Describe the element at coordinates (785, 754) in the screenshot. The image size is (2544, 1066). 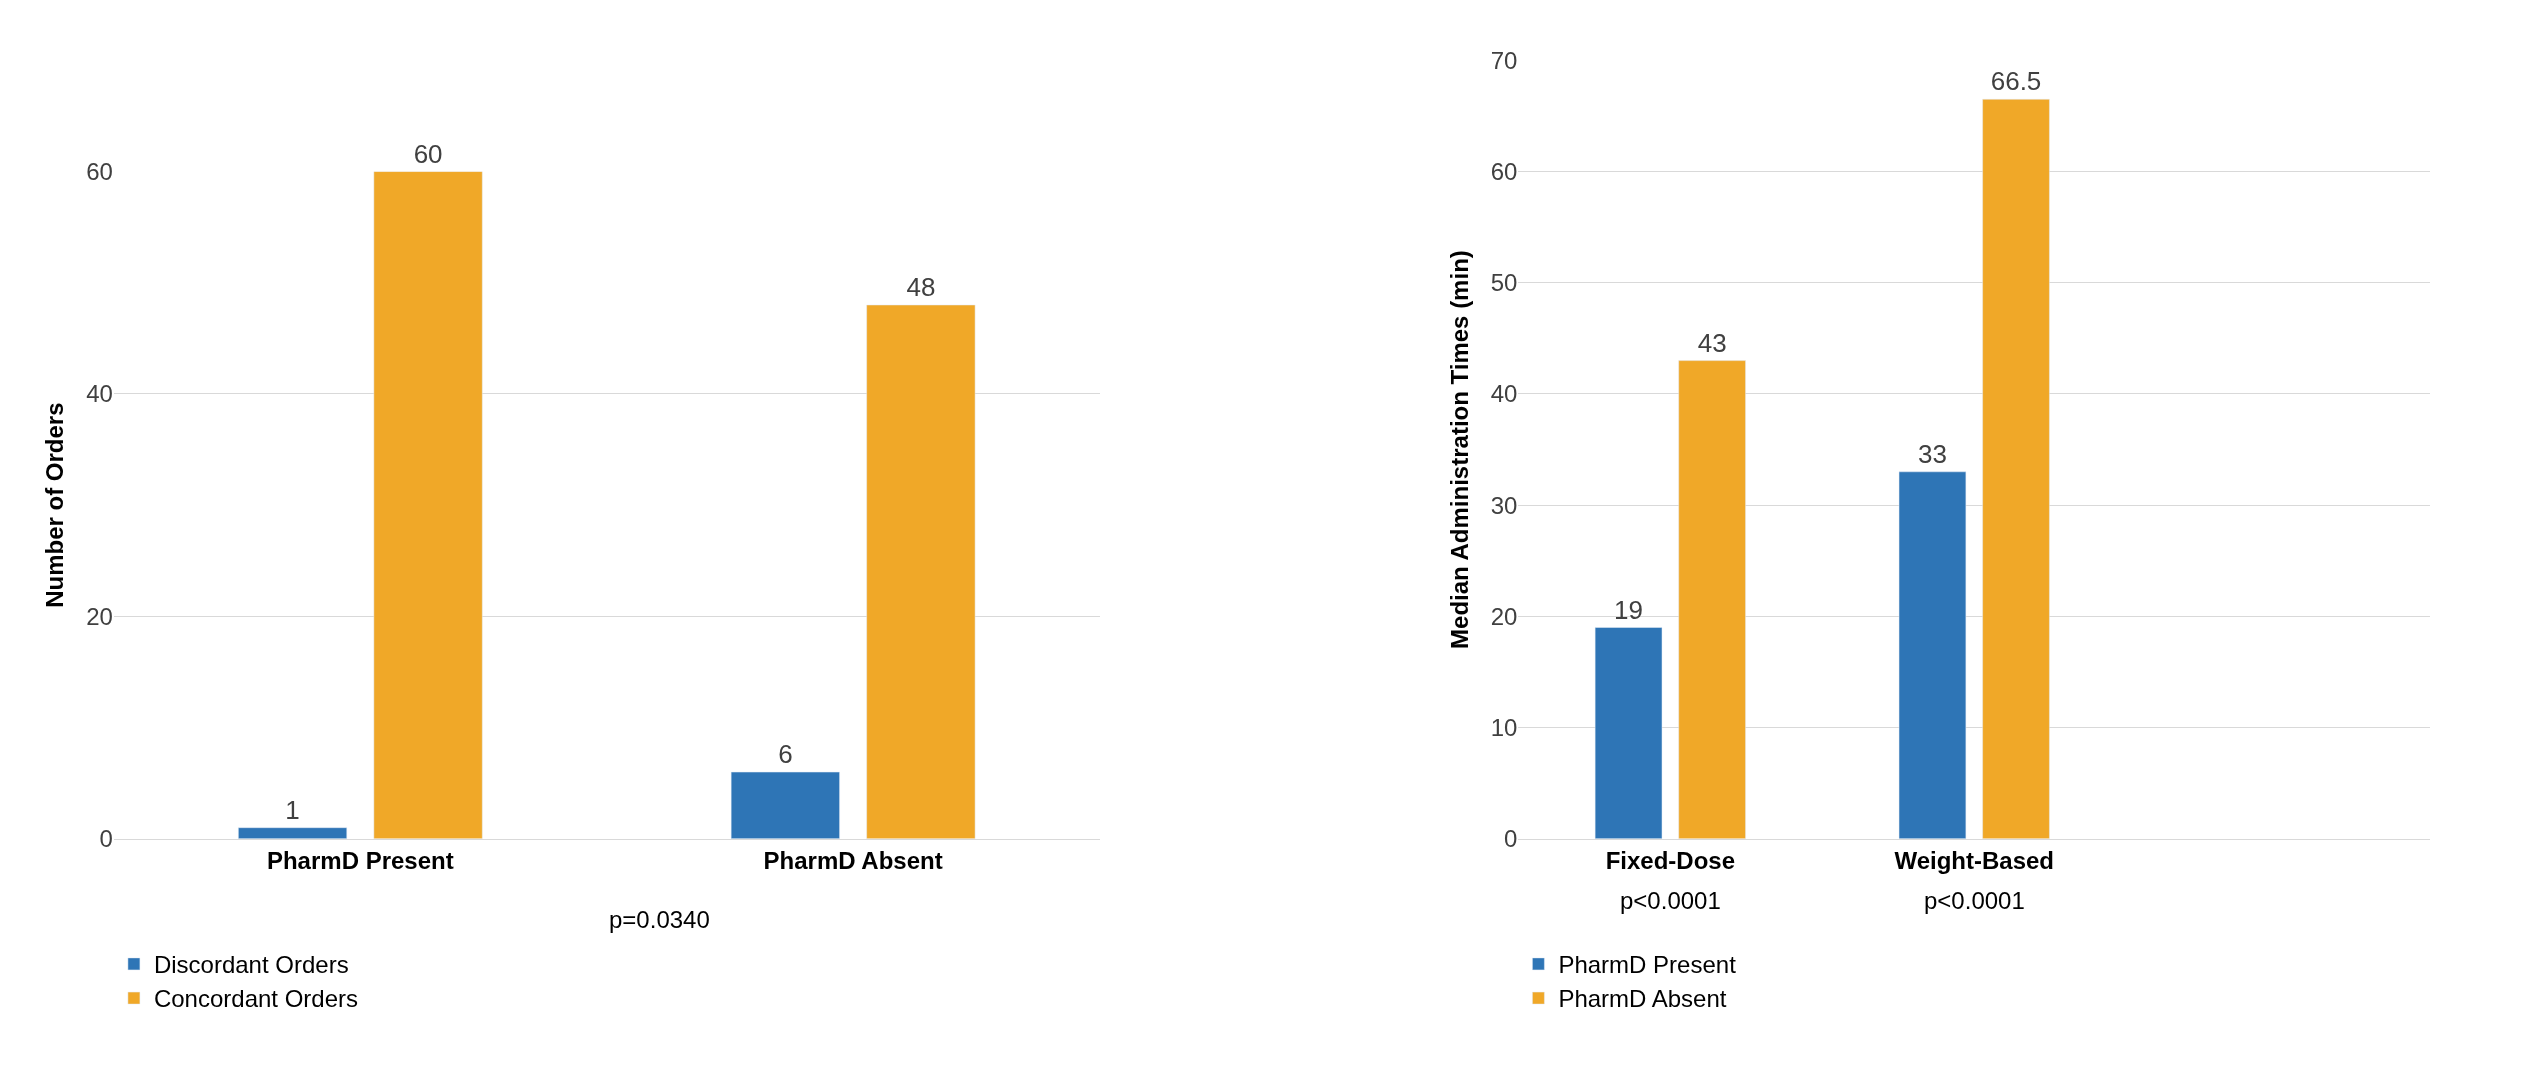
I see `data-label: 6` at that location.